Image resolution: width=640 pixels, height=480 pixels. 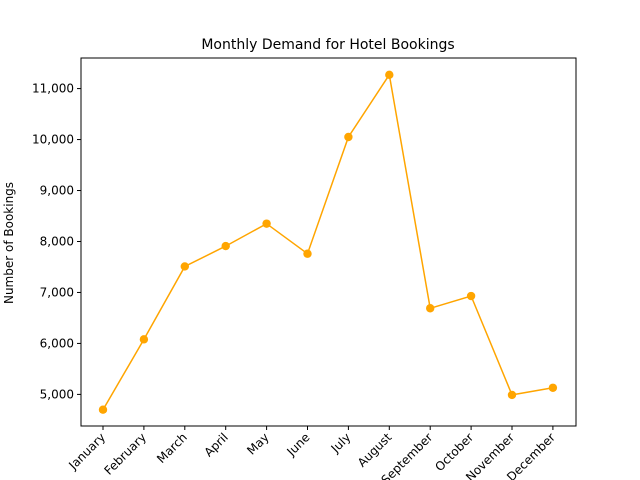 I want to click on chart-title: Monthly Demand for Hotel Bookings, so click(x=327, y=45).